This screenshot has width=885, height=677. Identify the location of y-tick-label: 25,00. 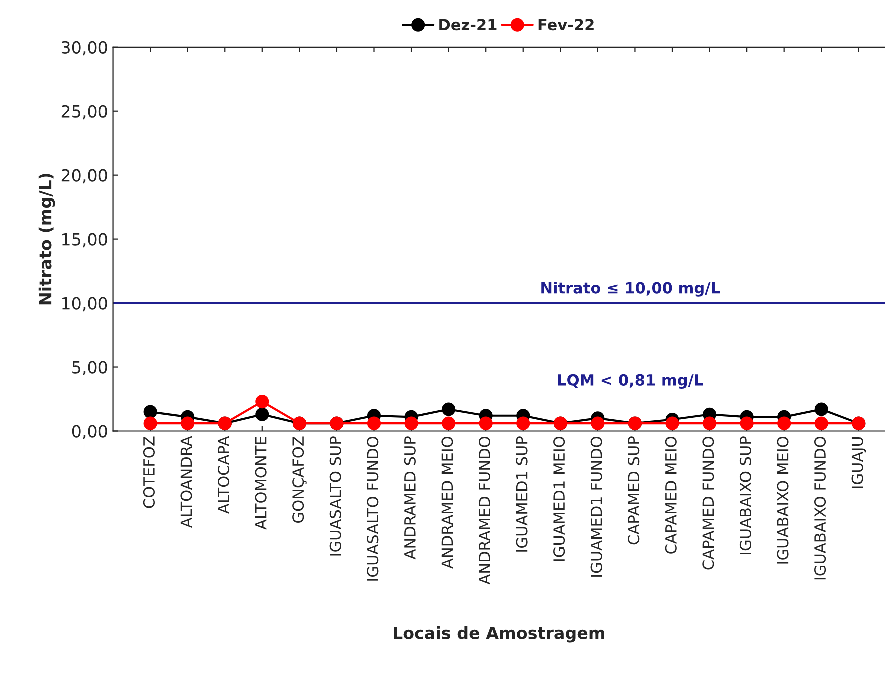
(85, 112).